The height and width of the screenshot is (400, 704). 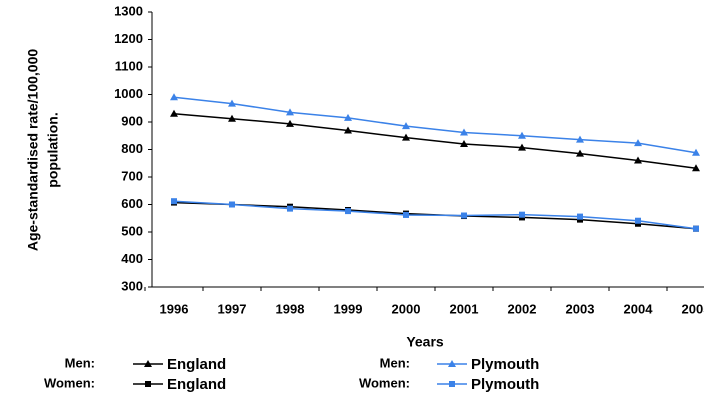 I want to click on x-tick-label: 1996, so click(x=174, y=308).